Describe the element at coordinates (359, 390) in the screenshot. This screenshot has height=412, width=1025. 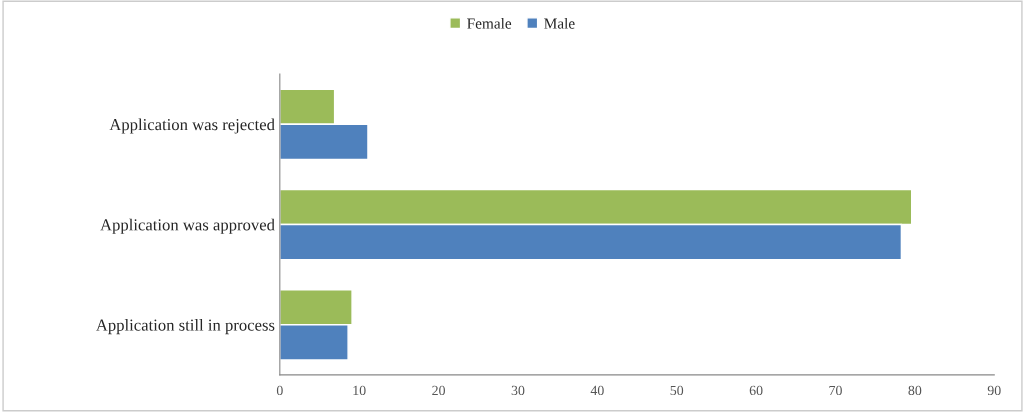
I see `x-tick-label: 10` at that location.